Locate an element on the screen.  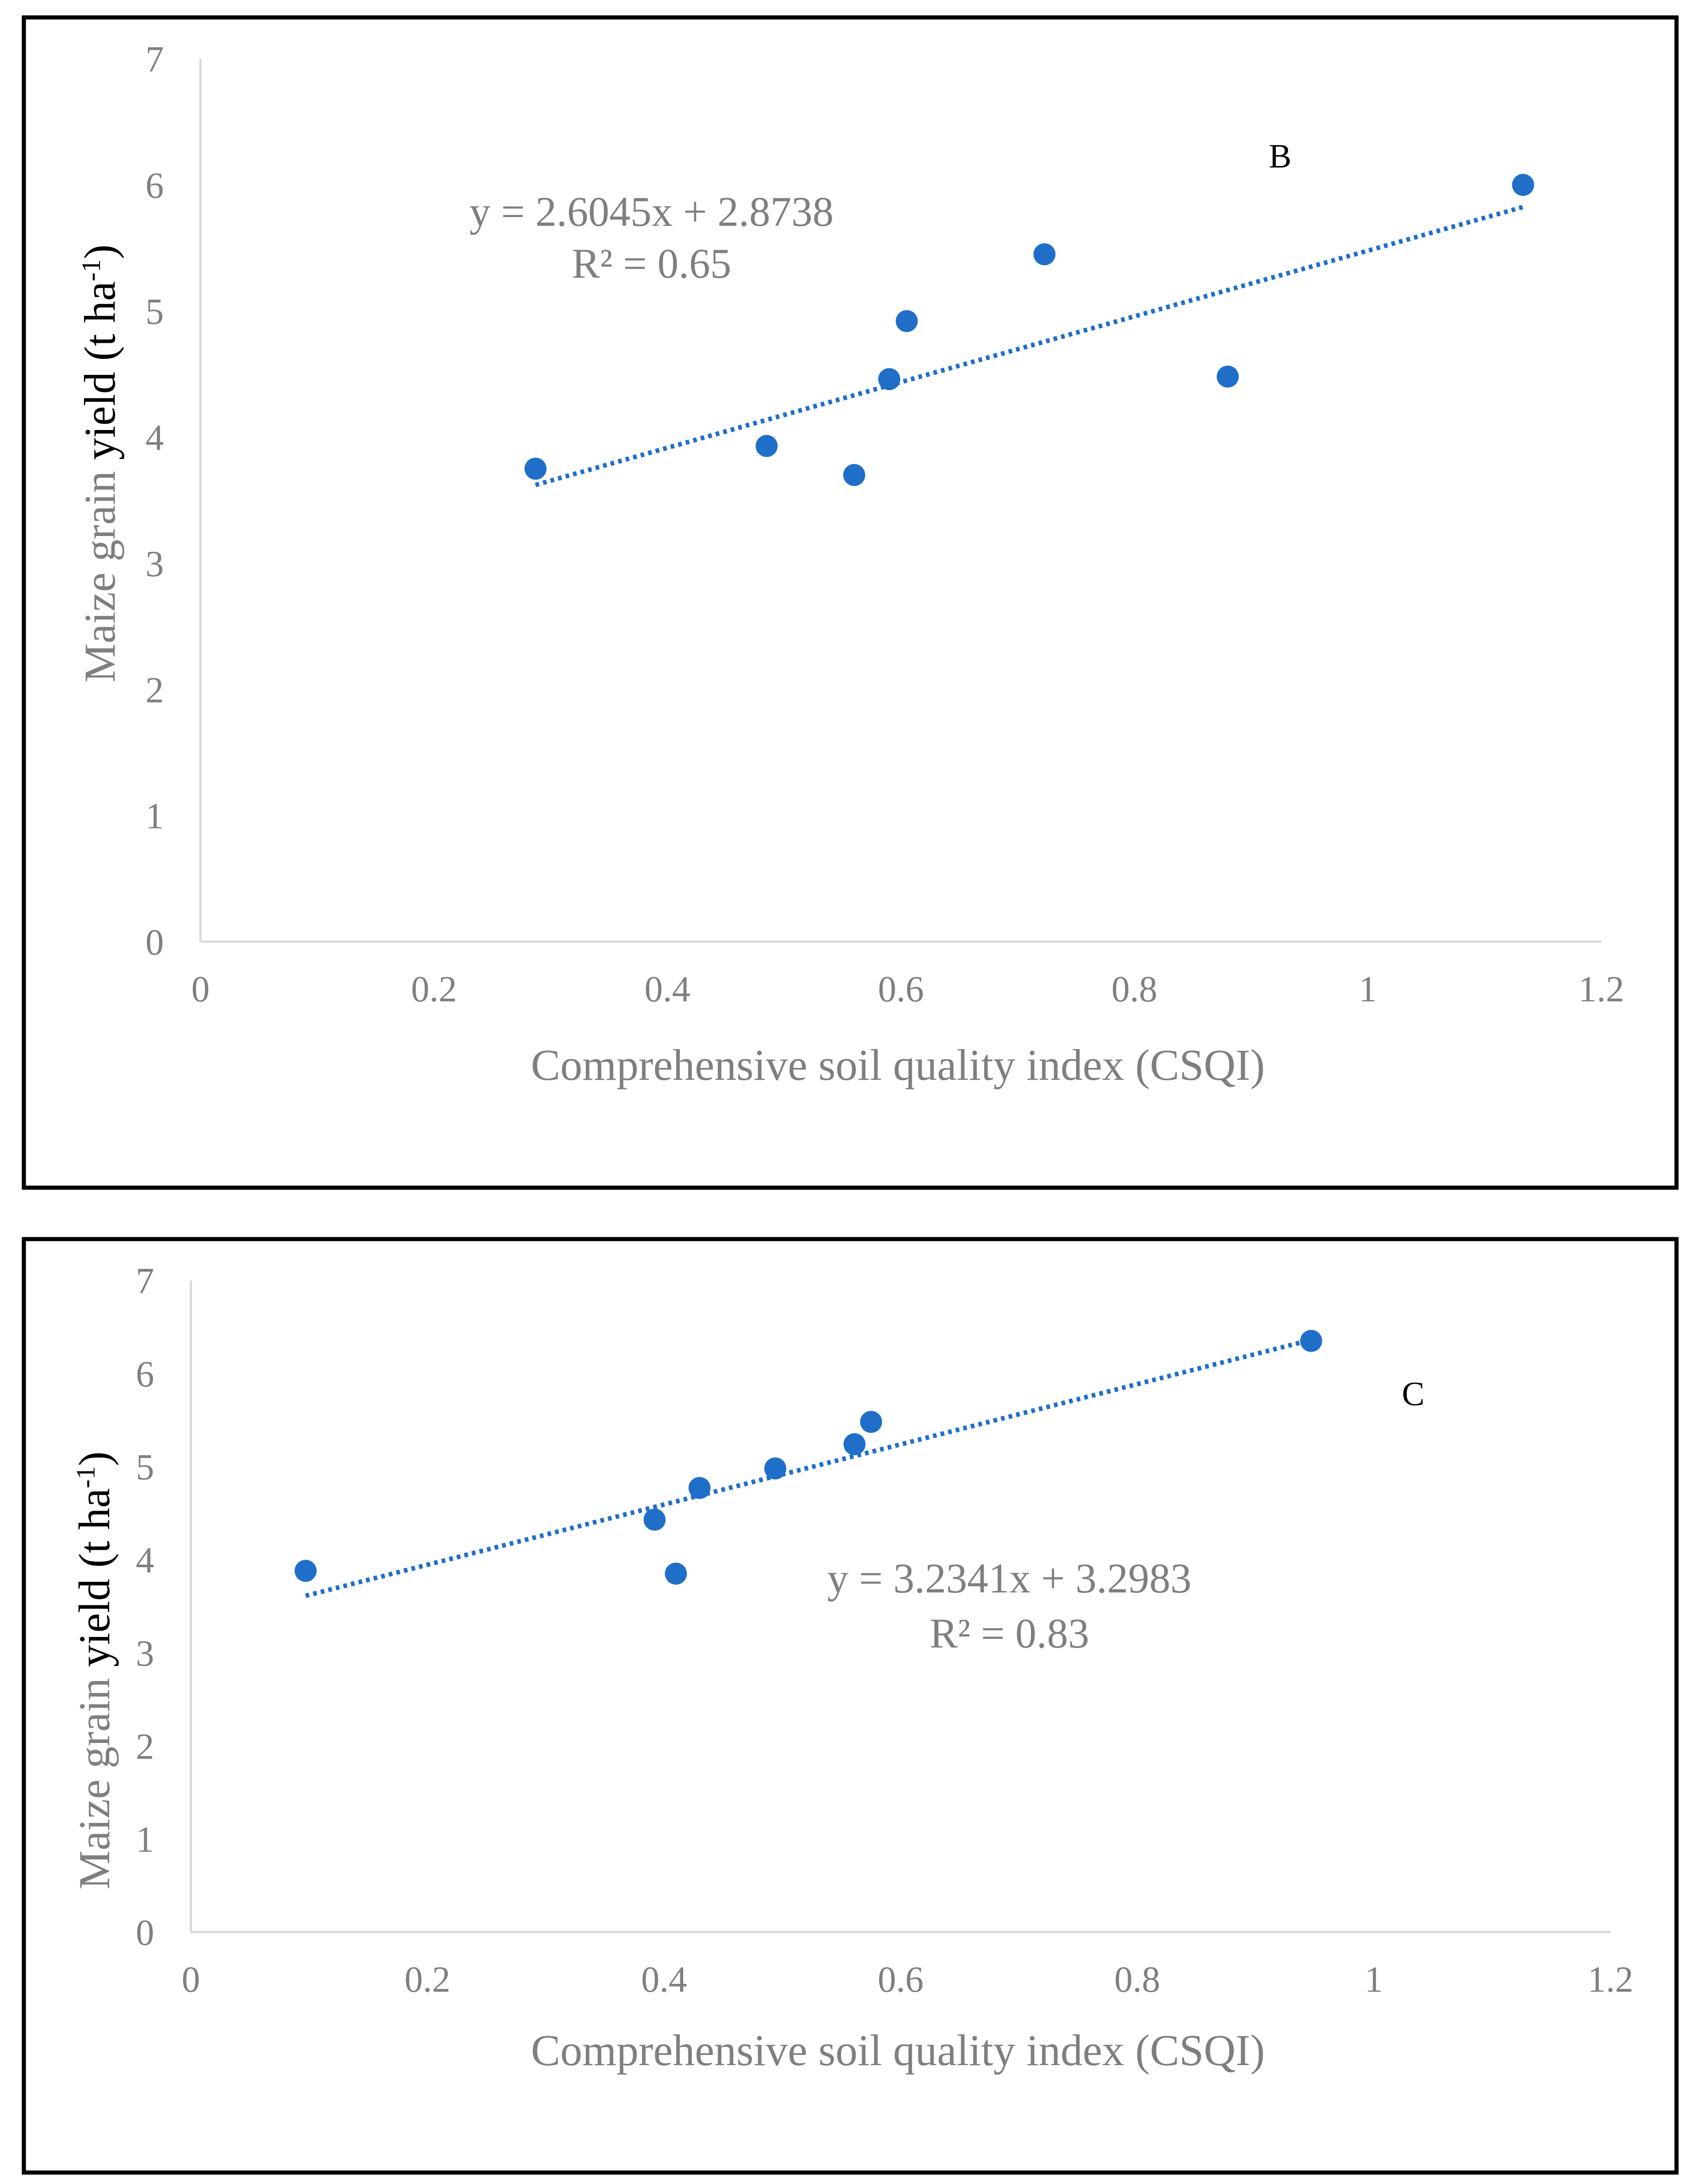
trendline-equation: y = 3.2341x + 3.2983 is located at coordinates (1010, 1578).